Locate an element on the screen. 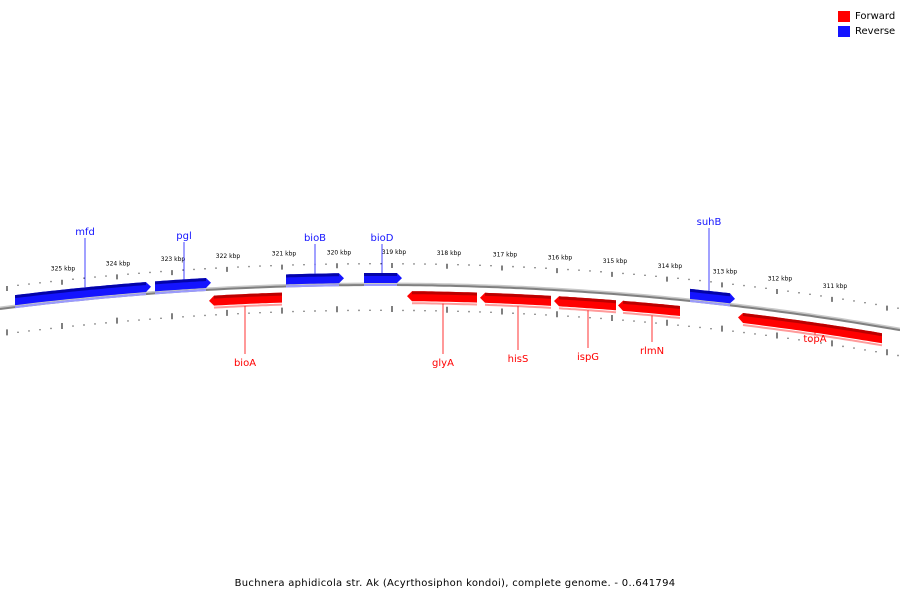  gene-label-mfd: mfd is located at coordinates (85, 232).